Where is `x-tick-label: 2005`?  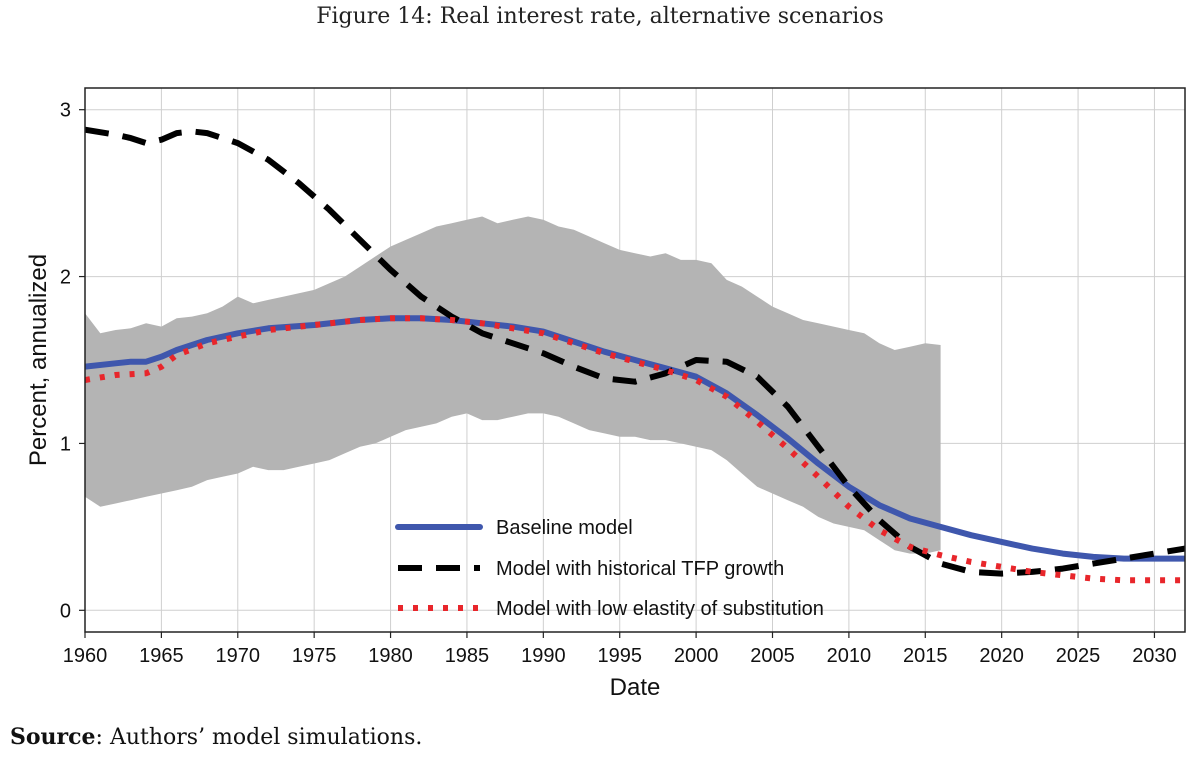
x-tick-label: 2005 is located at coordinates (772, 656).